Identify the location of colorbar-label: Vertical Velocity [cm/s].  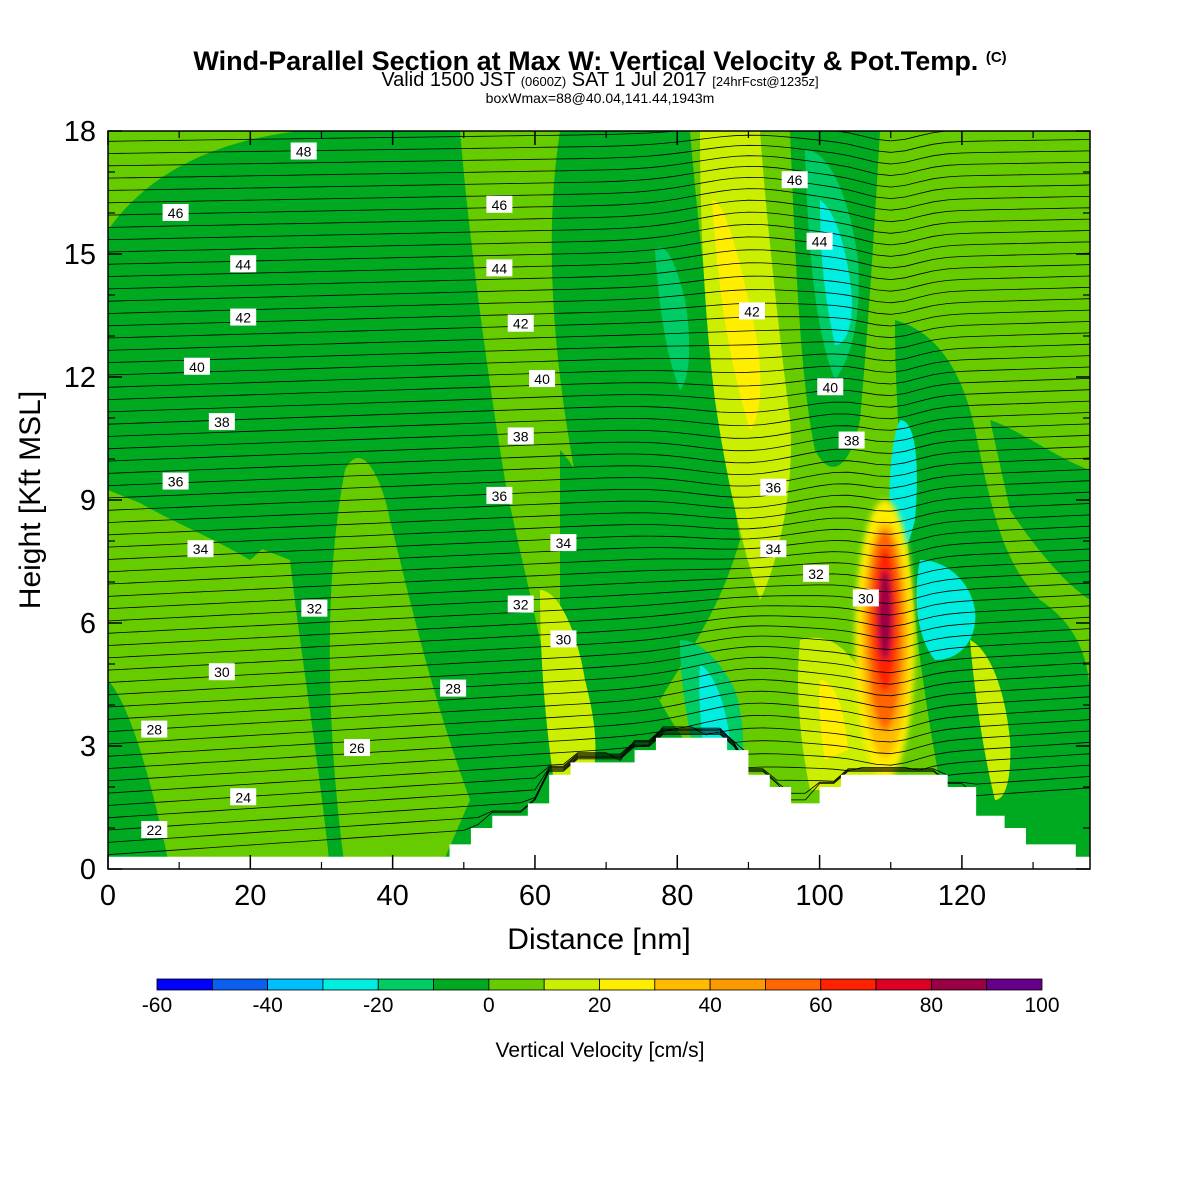
(600, 1050).